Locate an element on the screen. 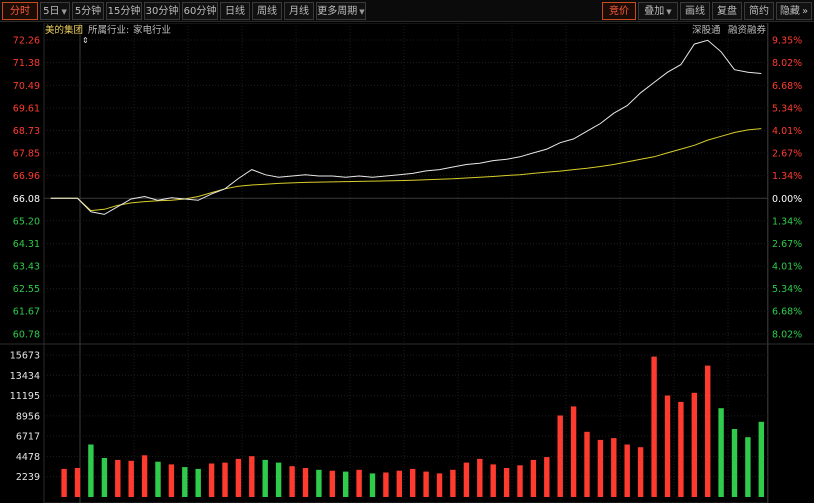 The height and width of the screenshot is (503, 814). price-tick-label: 66.08 is located at coordinates (26, 199).